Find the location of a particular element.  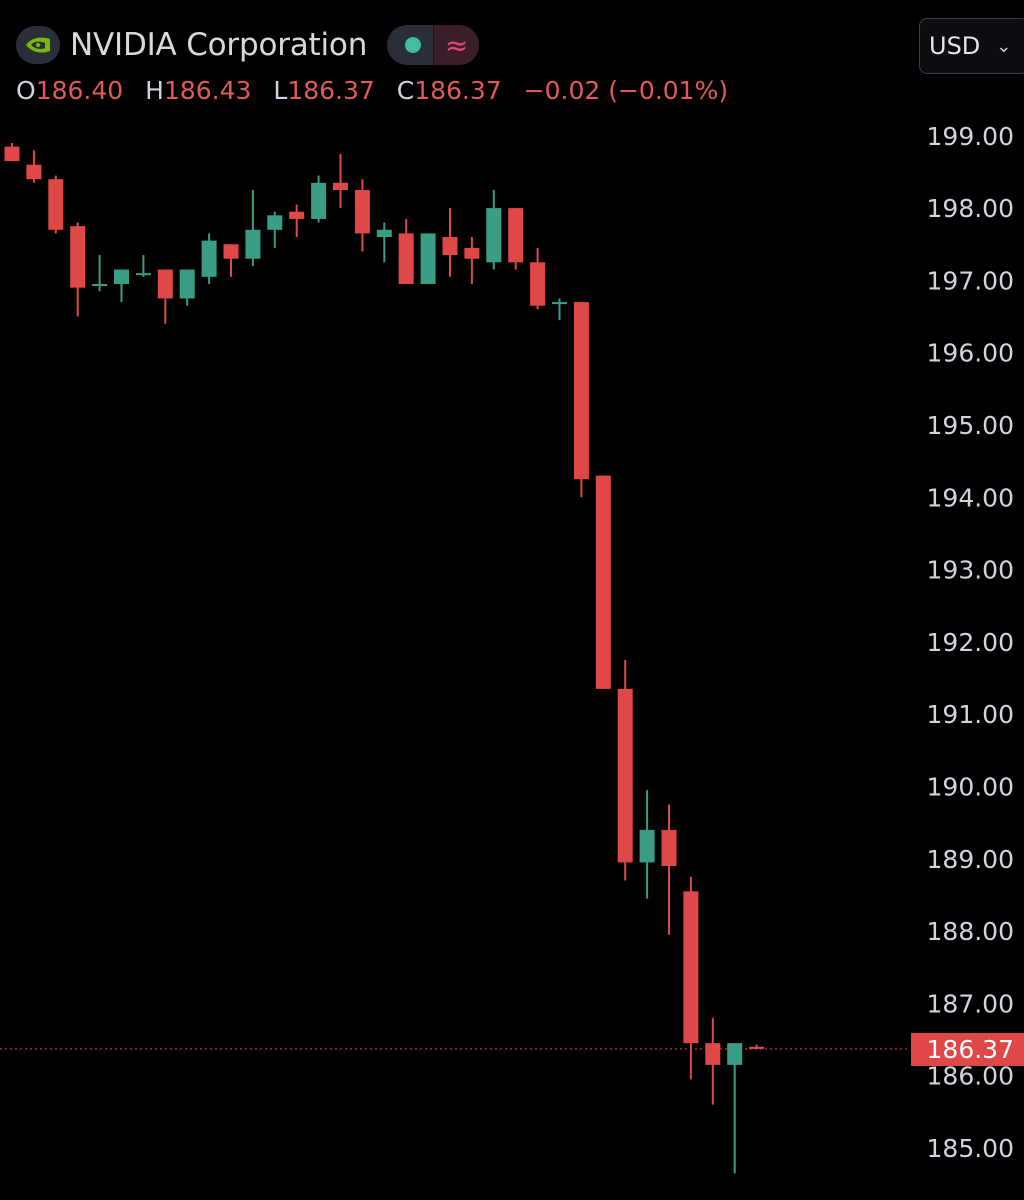

low-key: L is located at coordinates (280, 90).